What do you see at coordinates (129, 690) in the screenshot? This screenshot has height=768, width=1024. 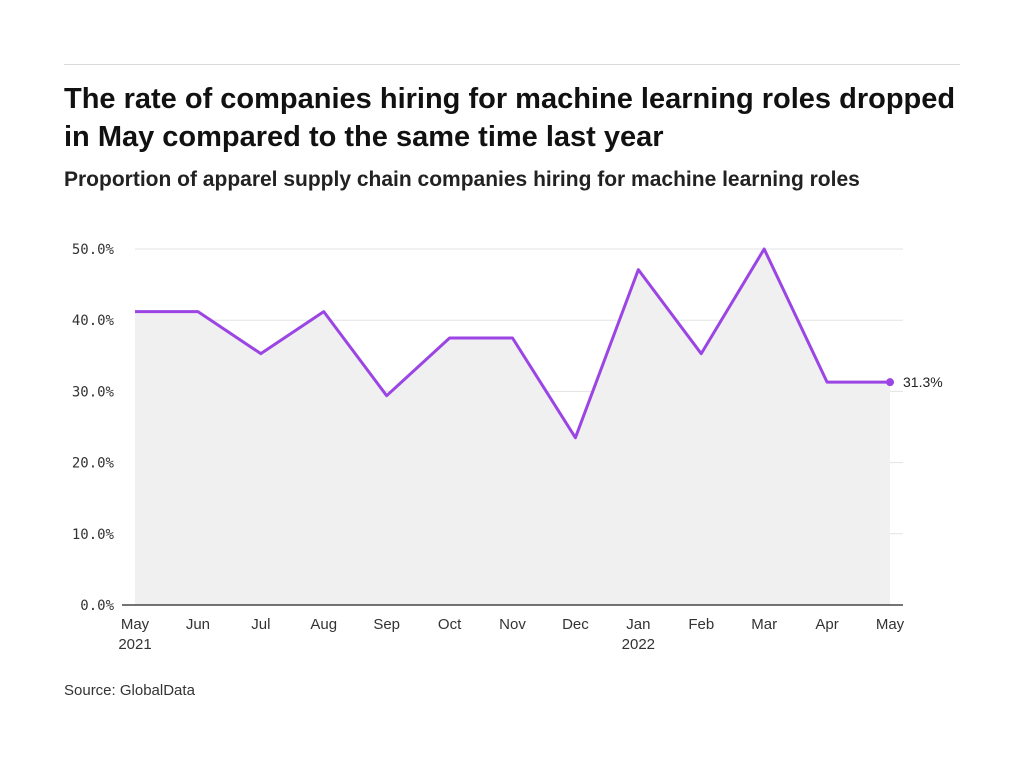 I see `source-note: Source: GlobalData` at bounding box center [129, 690].